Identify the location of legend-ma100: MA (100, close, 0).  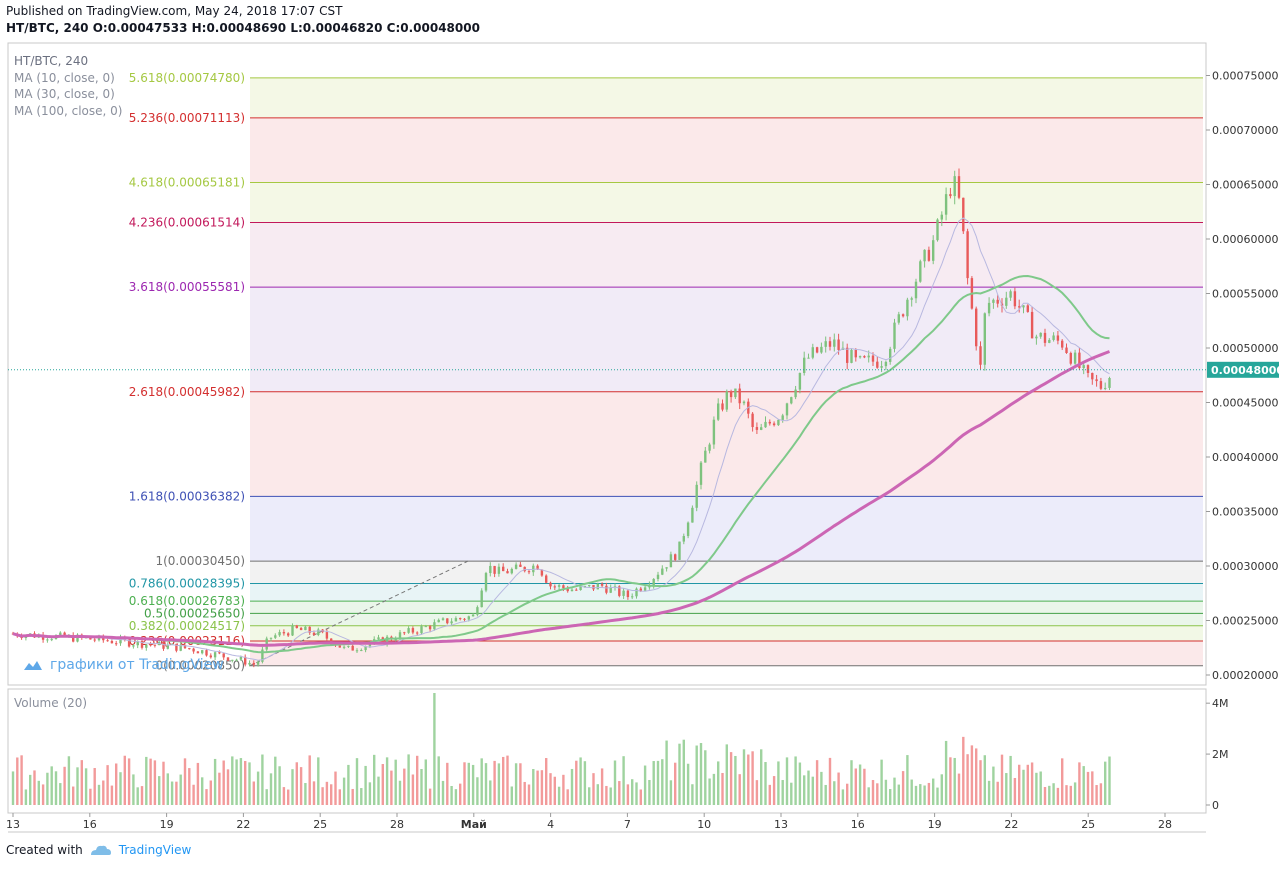
(68, 110).